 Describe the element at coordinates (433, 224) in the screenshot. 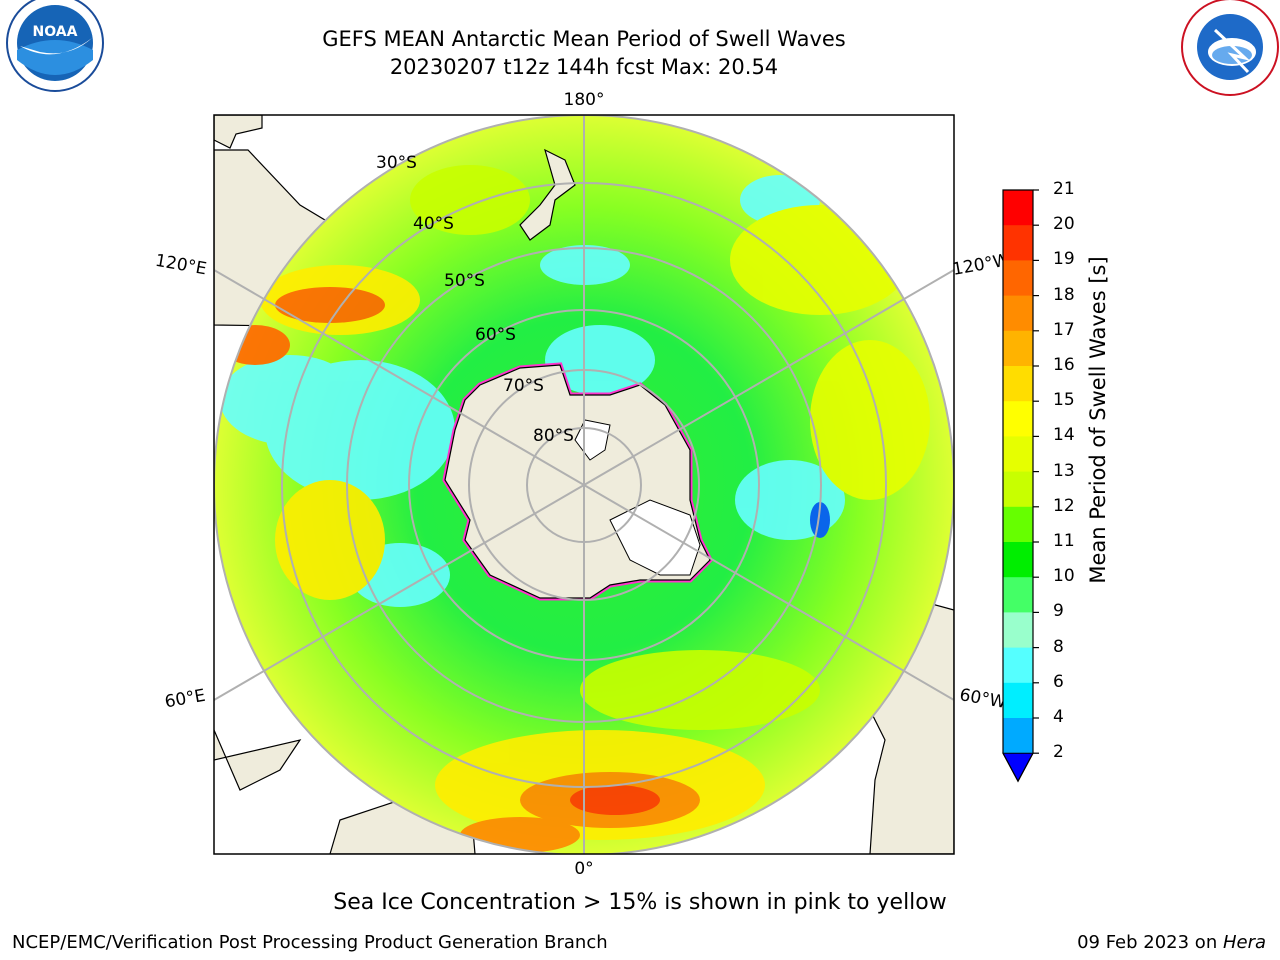

I see `lat-label-40s: 40°S` at that location.